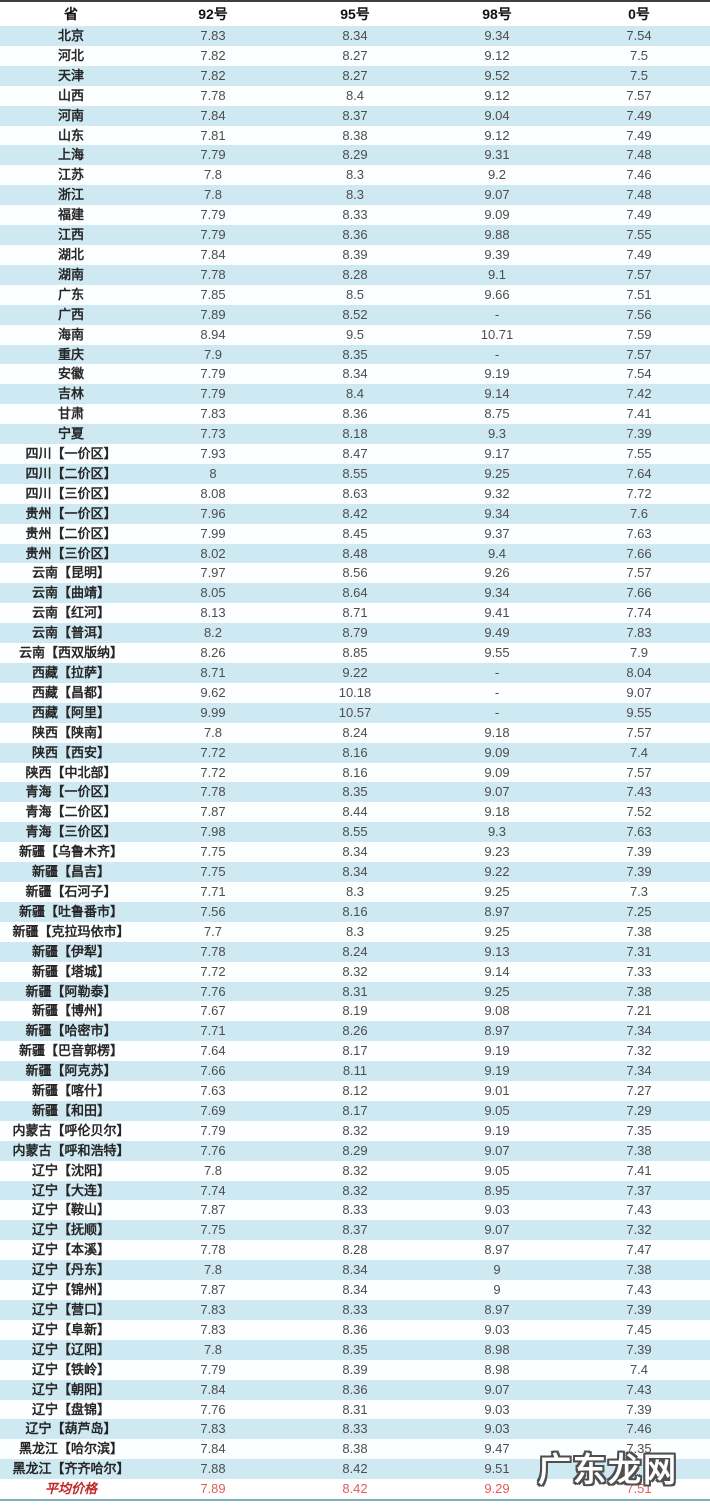 This screenshot has height=1507, width=710. Describe the element at coordinates (355, 812) in the screenshot. I see `price-cell: 8.44` at that location.